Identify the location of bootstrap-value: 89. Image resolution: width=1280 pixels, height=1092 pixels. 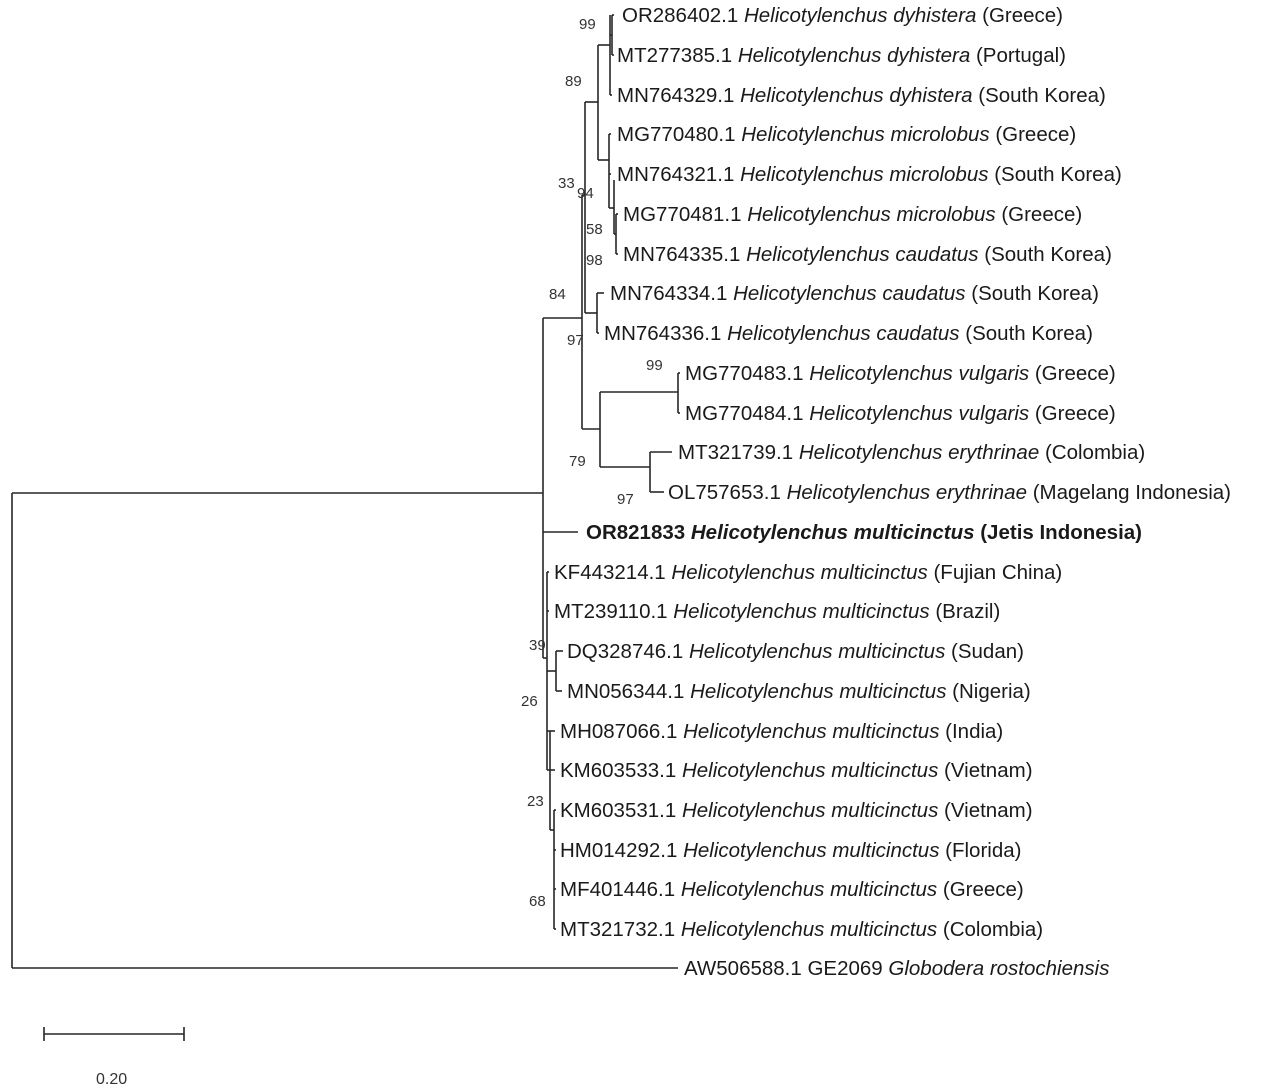
(573, 81).